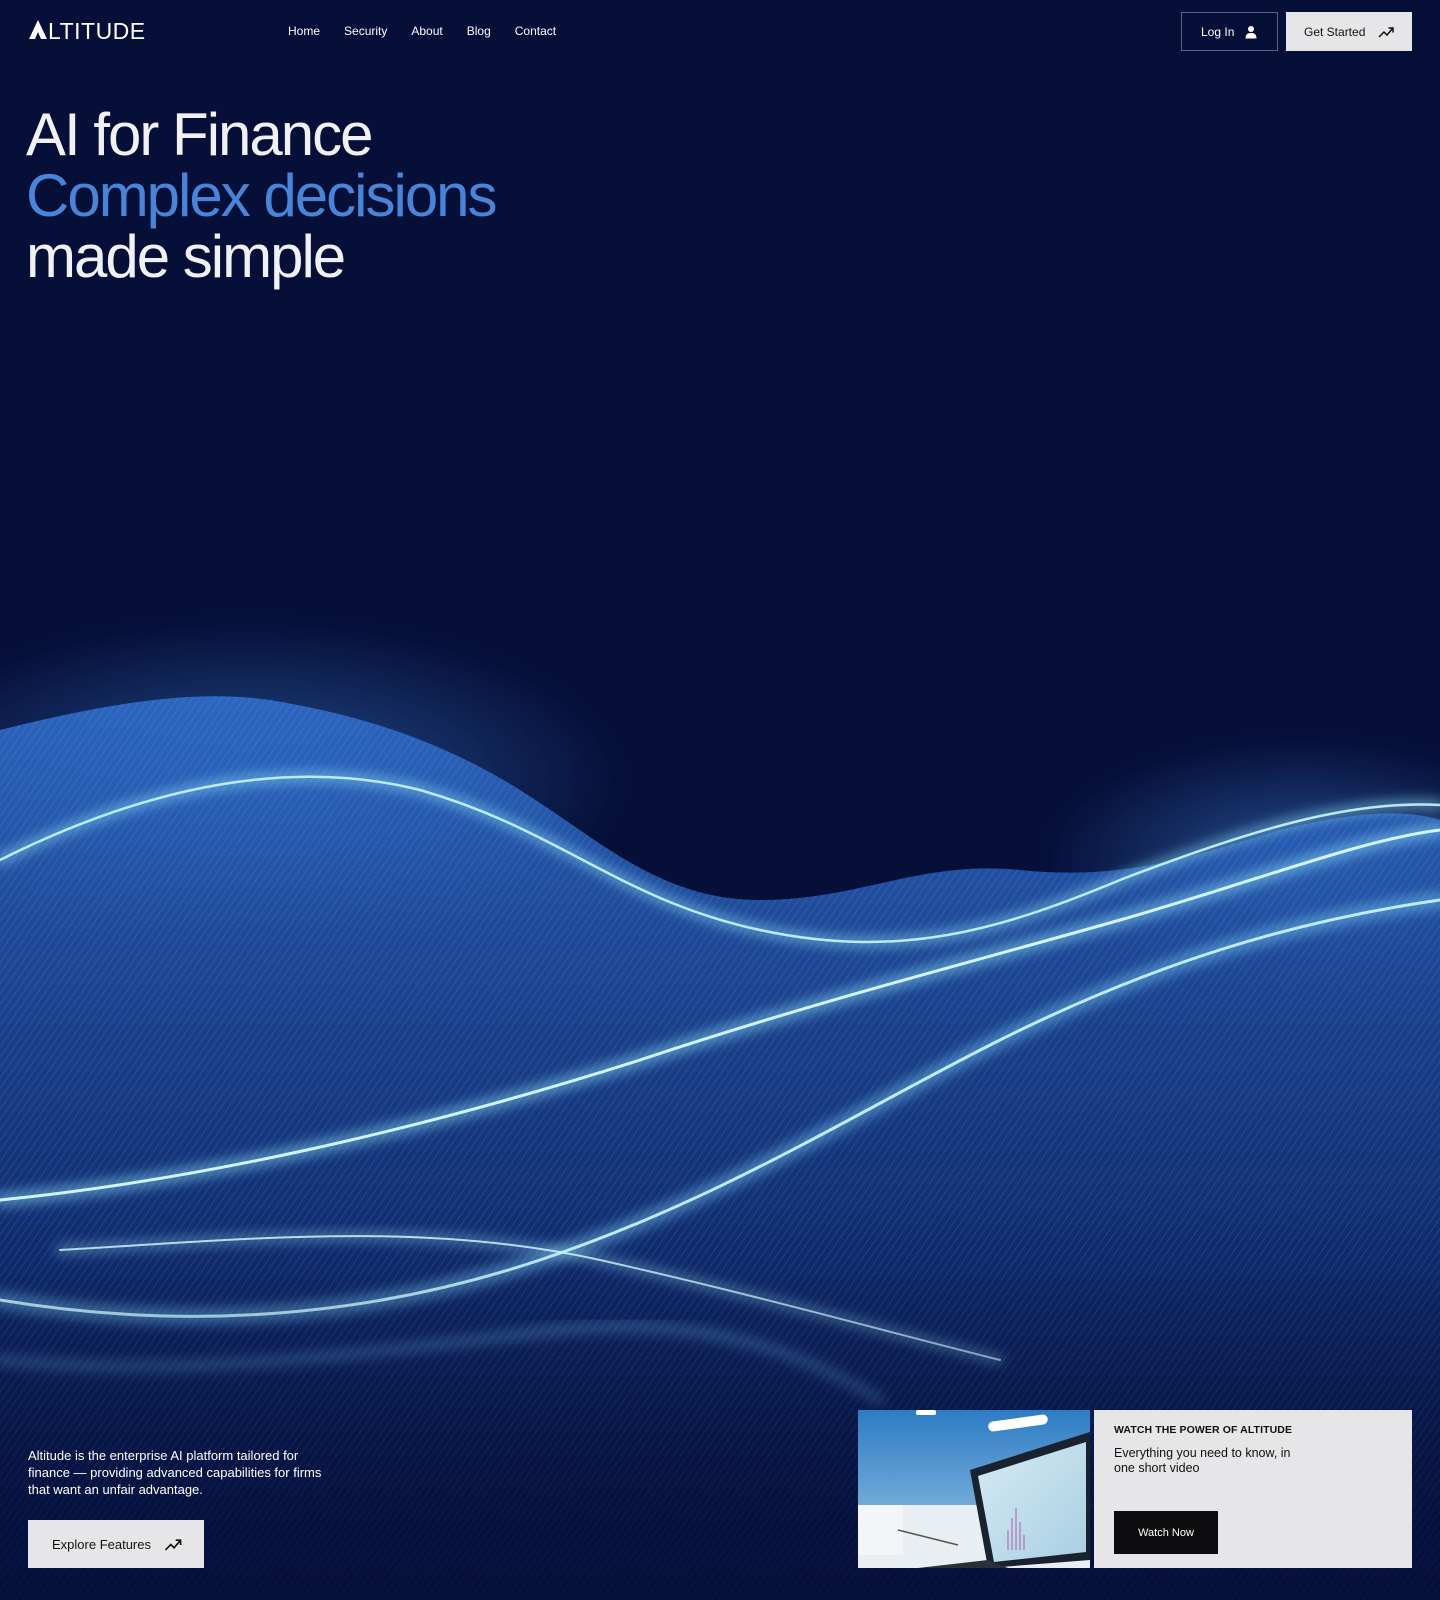 The height and width of the screenshot is (1600, 1440). I want to click on nav-about: About, so click(427, 31).